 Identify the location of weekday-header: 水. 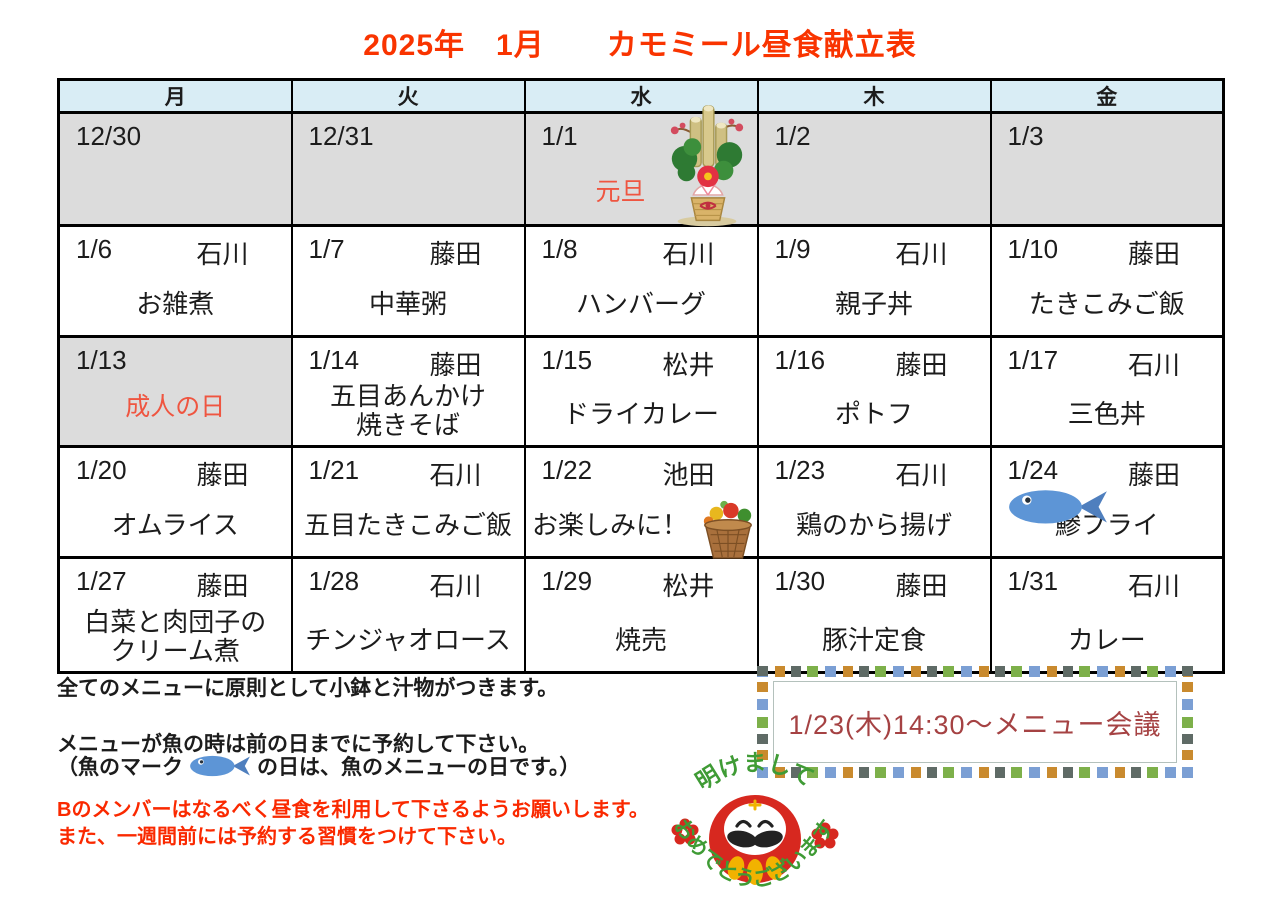
(641, 96).